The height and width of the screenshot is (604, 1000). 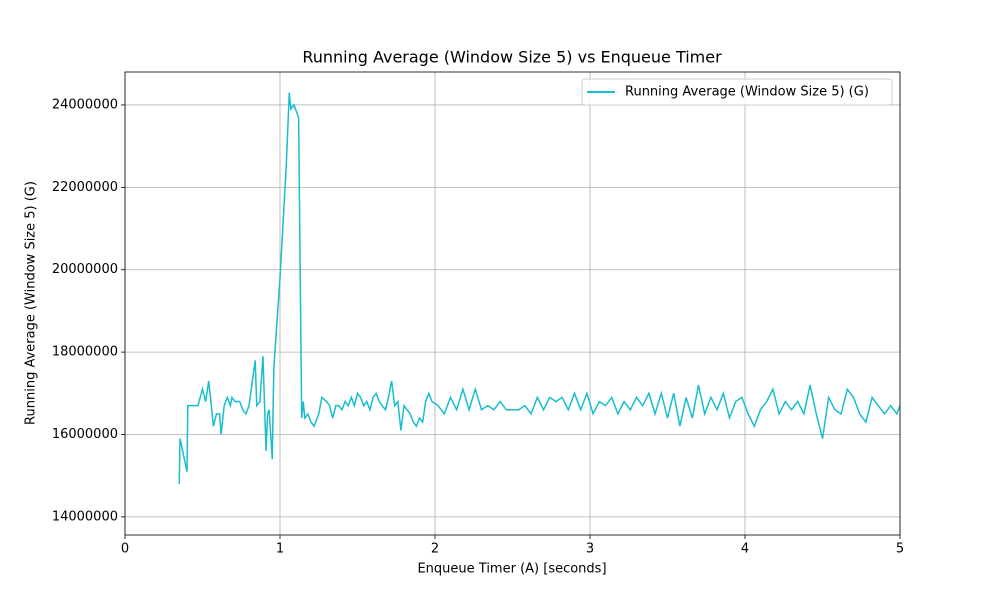 What do you see at coordinates (85, 104) in the screenshot?
I see `y-tick-label: 24000000` at bounding box center [85, 104].